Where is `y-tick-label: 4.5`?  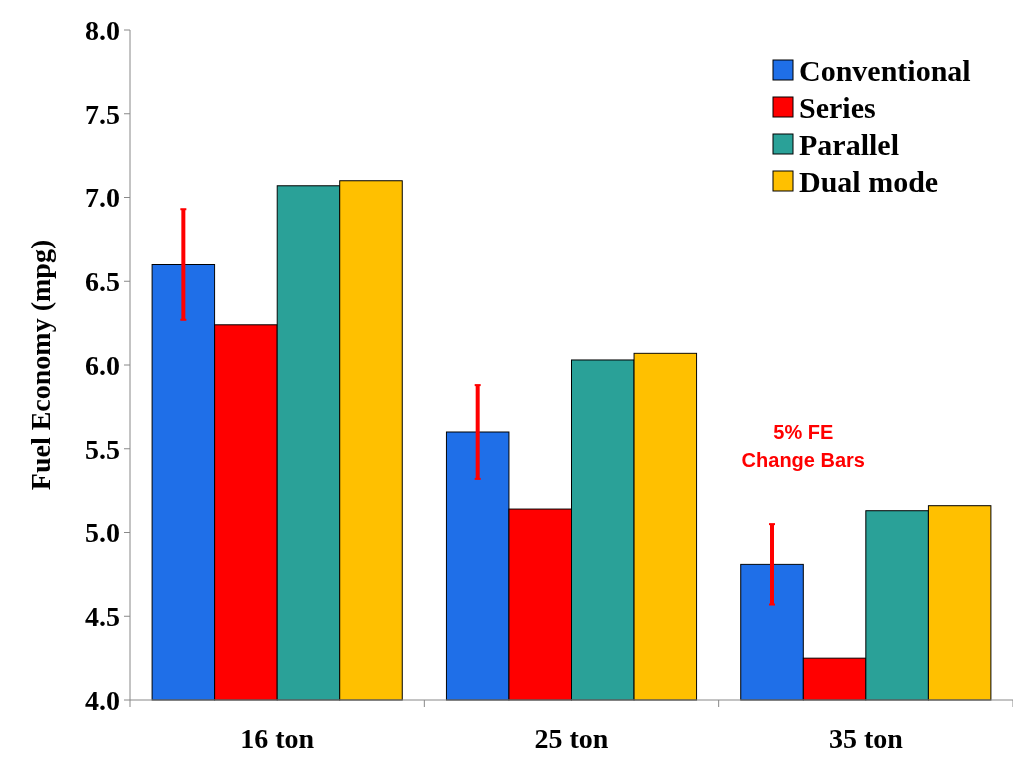
y-tick-label: 4.5 is located at coordinates (102, 617).